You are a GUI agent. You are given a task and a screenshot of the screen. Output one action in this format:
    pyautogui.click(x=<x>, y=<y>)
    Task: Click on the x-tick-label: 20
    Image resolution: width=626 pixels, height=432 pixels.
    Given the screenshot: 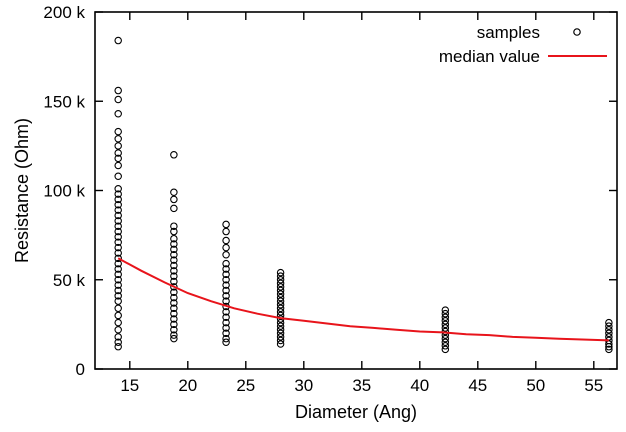 What is the action you would take?
    pyautogui.click(x=187, y=385)
    